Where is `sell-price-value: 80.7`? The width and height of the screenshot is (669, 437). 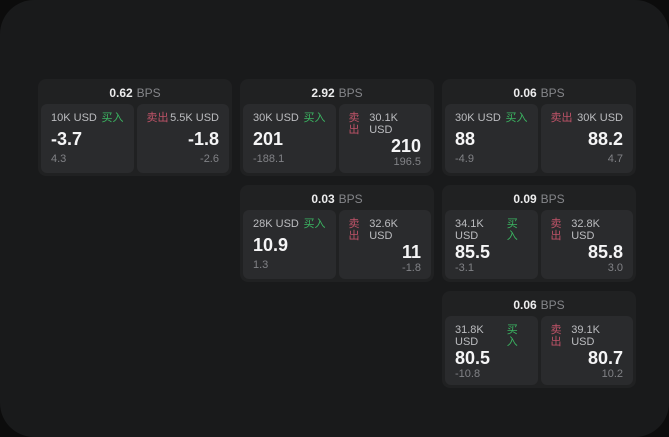 sell-price-value: 80.7 is located at coordinates (605, 358).